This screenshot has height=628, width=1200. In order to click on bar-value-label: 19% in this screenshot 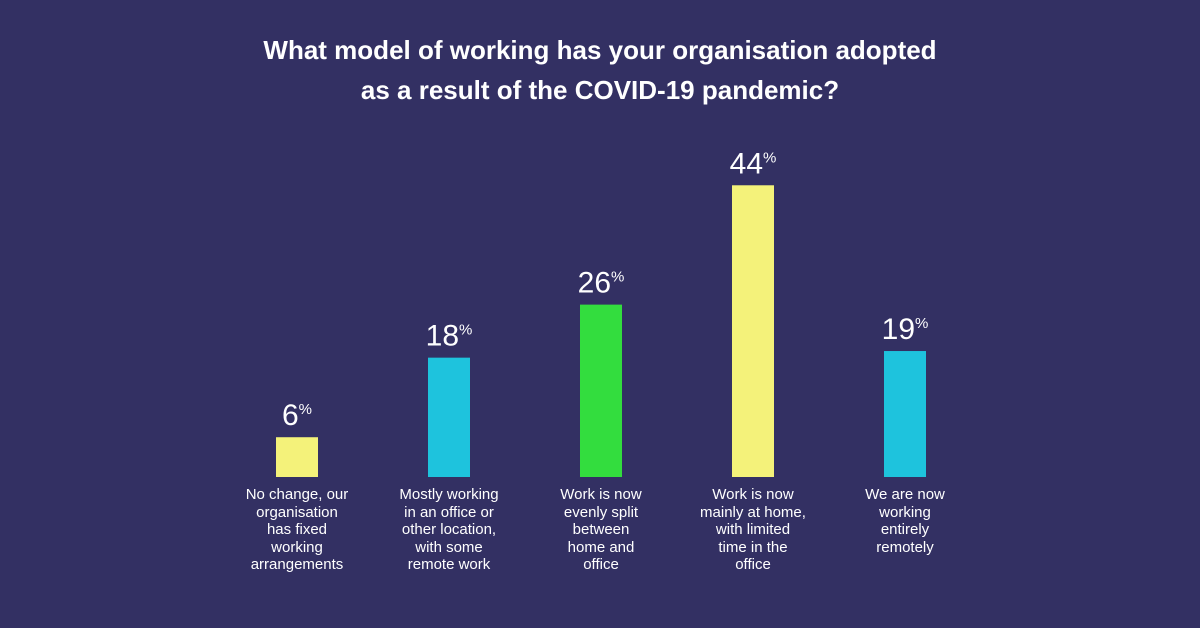, I will do `click(905, 329)`.